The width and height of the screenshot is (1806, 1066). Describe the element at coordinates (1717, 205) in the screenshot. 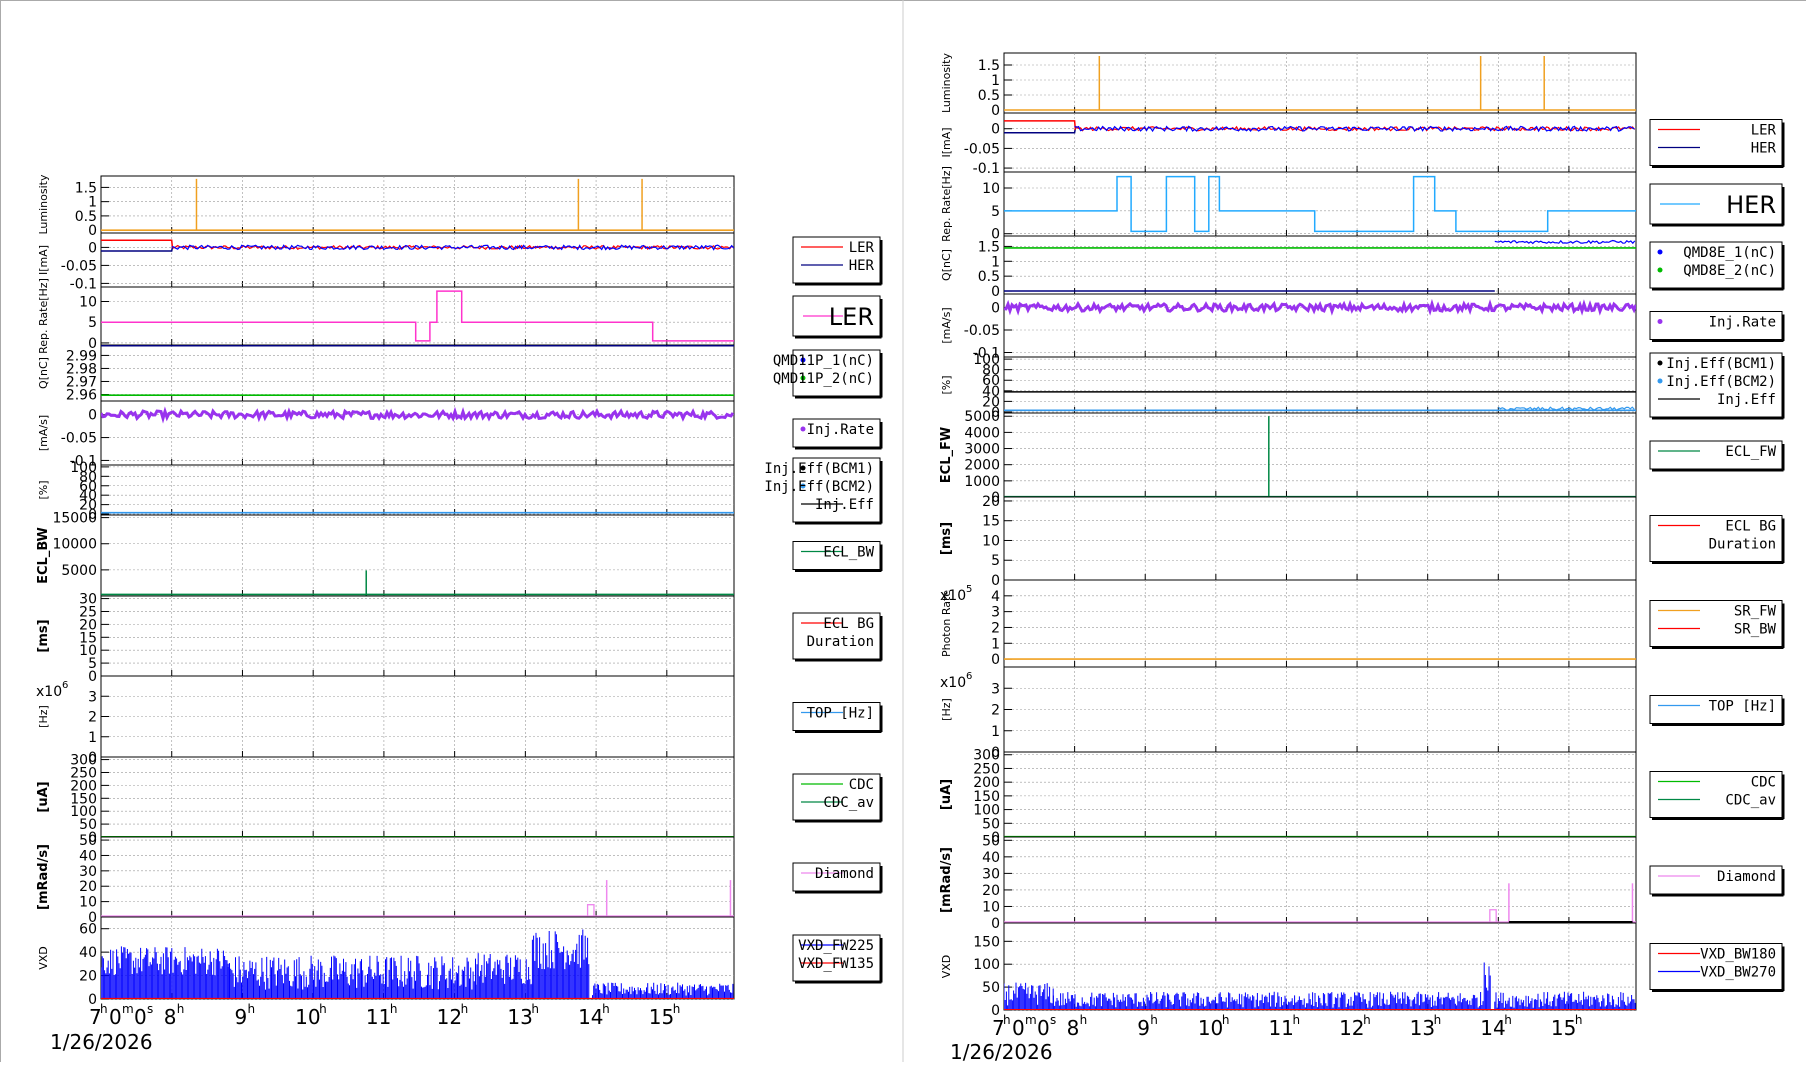

I see `legend: HER` at that location.